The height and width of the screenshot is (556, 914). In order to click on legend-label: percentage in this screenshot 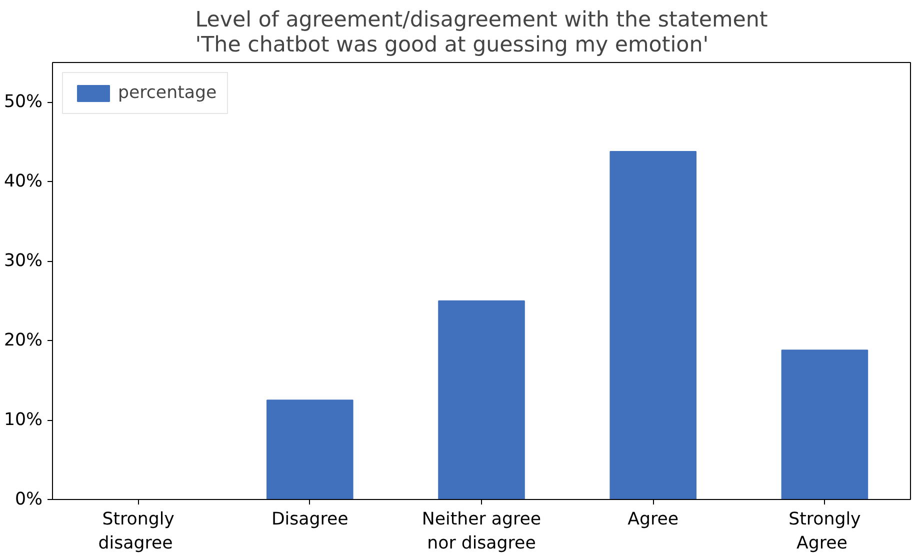, I will do `click(167, 93)`.